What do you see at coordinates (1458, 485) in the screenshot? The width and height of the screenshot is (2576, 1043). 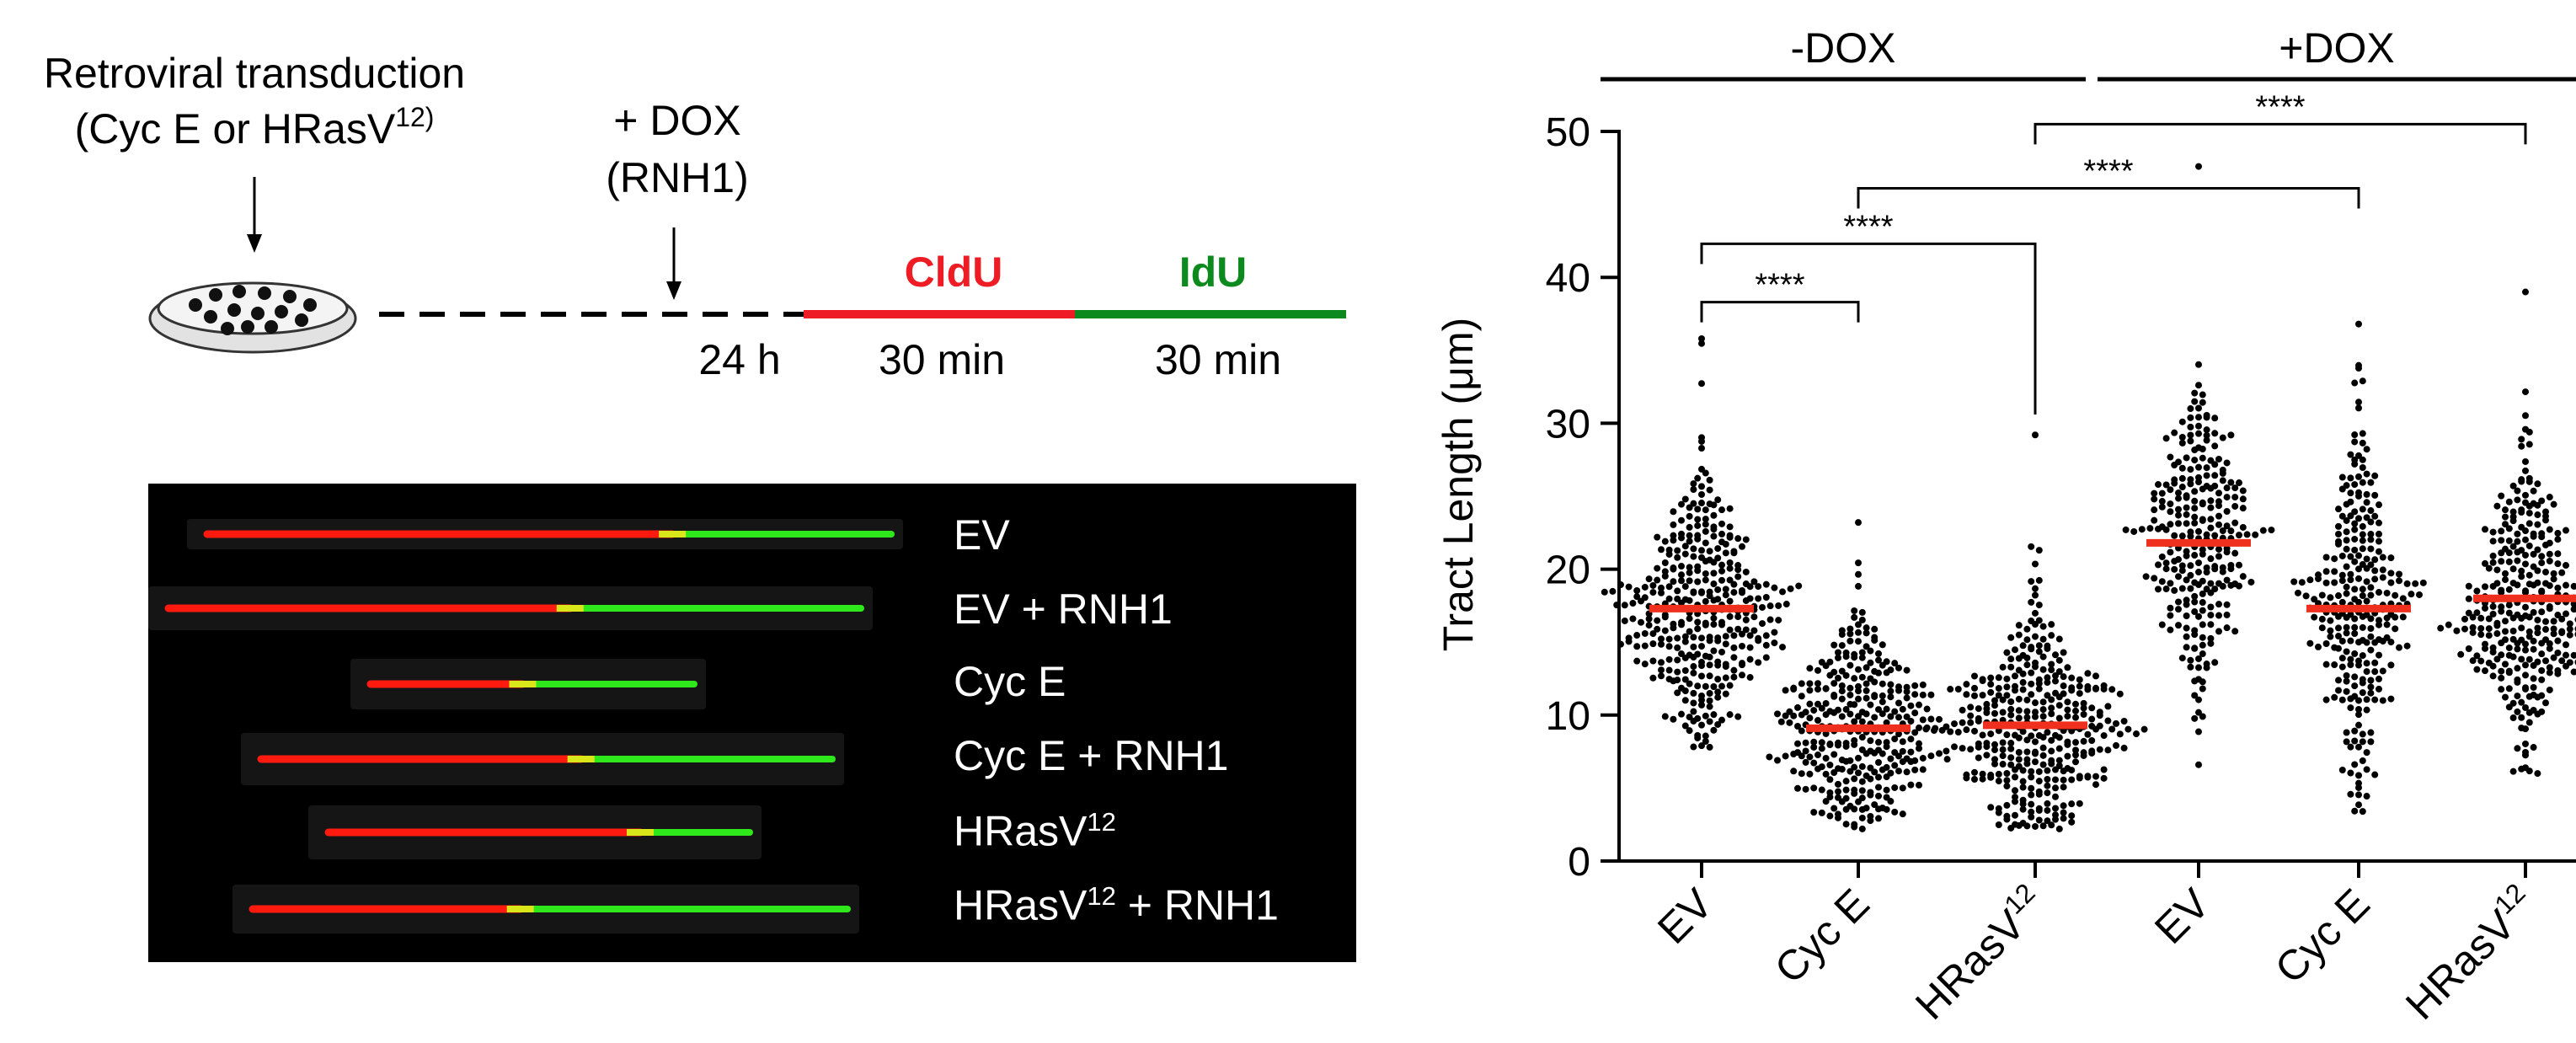 I see `y-axis-label: Tract Length (μm)` at bounding box center [1458, 485].